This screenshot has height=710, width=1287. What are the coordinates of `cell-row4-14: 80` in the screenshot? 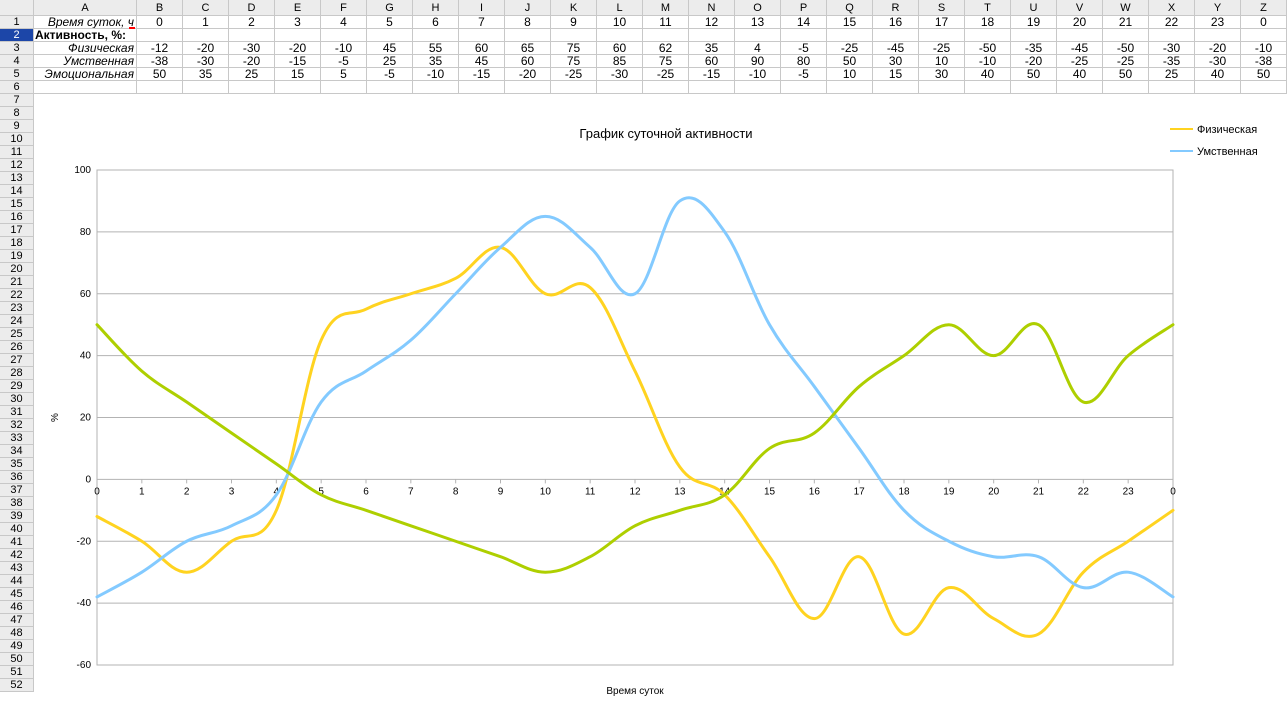 It's located at (804, 61).